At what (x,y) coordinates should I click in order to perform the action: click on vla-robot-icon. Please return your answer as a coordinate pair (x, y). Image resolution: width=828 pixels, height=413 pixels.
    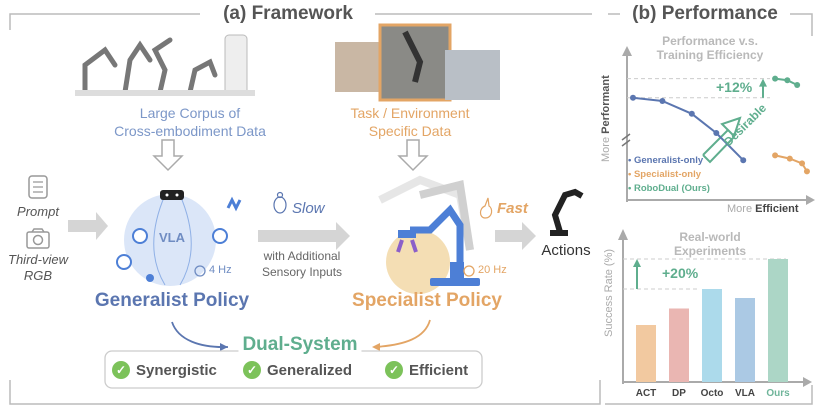
    Looking at the image, I should click on (179, 238).